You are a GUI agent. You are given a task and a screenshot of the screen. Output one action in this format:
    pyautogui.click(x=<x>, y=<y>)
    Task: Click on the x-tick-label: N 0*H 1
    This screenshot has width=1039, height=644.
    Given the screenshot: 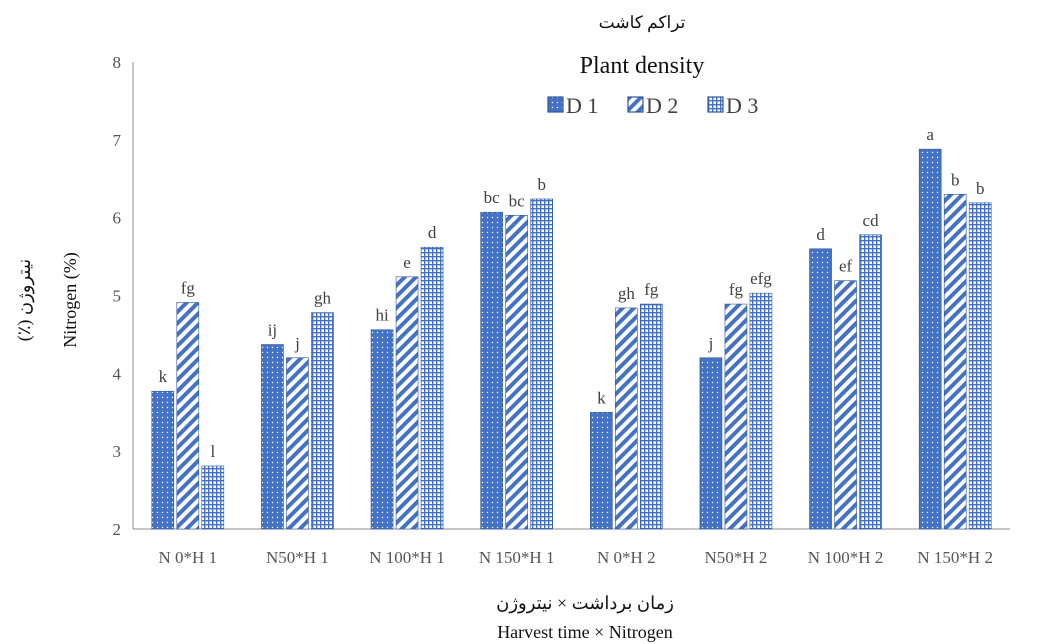 What is the action you would take?
    pyautogui.click(x=188, y=557)
    